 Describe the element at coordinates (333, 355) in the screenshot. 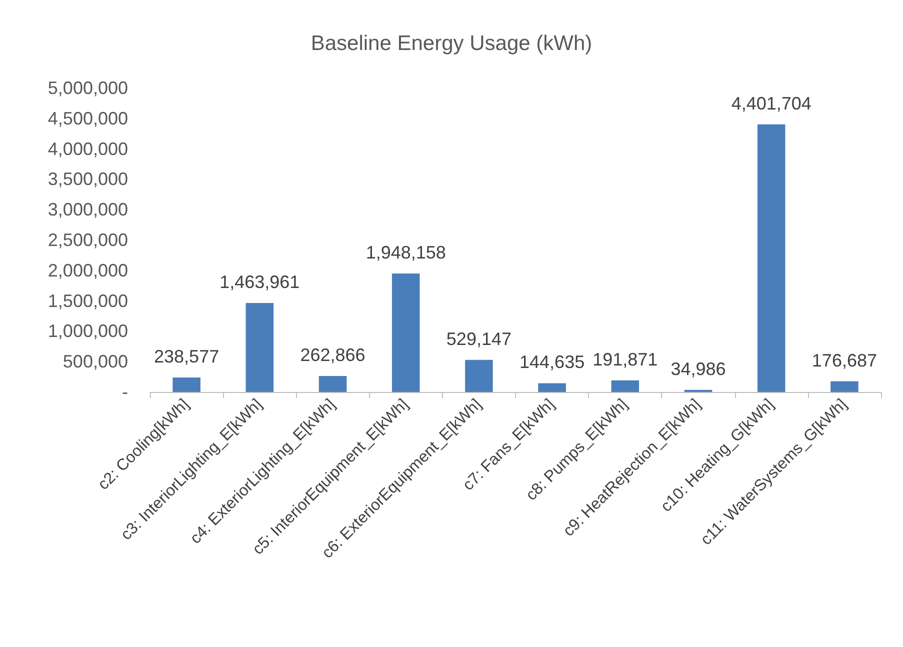

I see `data-label: 262,866` at that location.